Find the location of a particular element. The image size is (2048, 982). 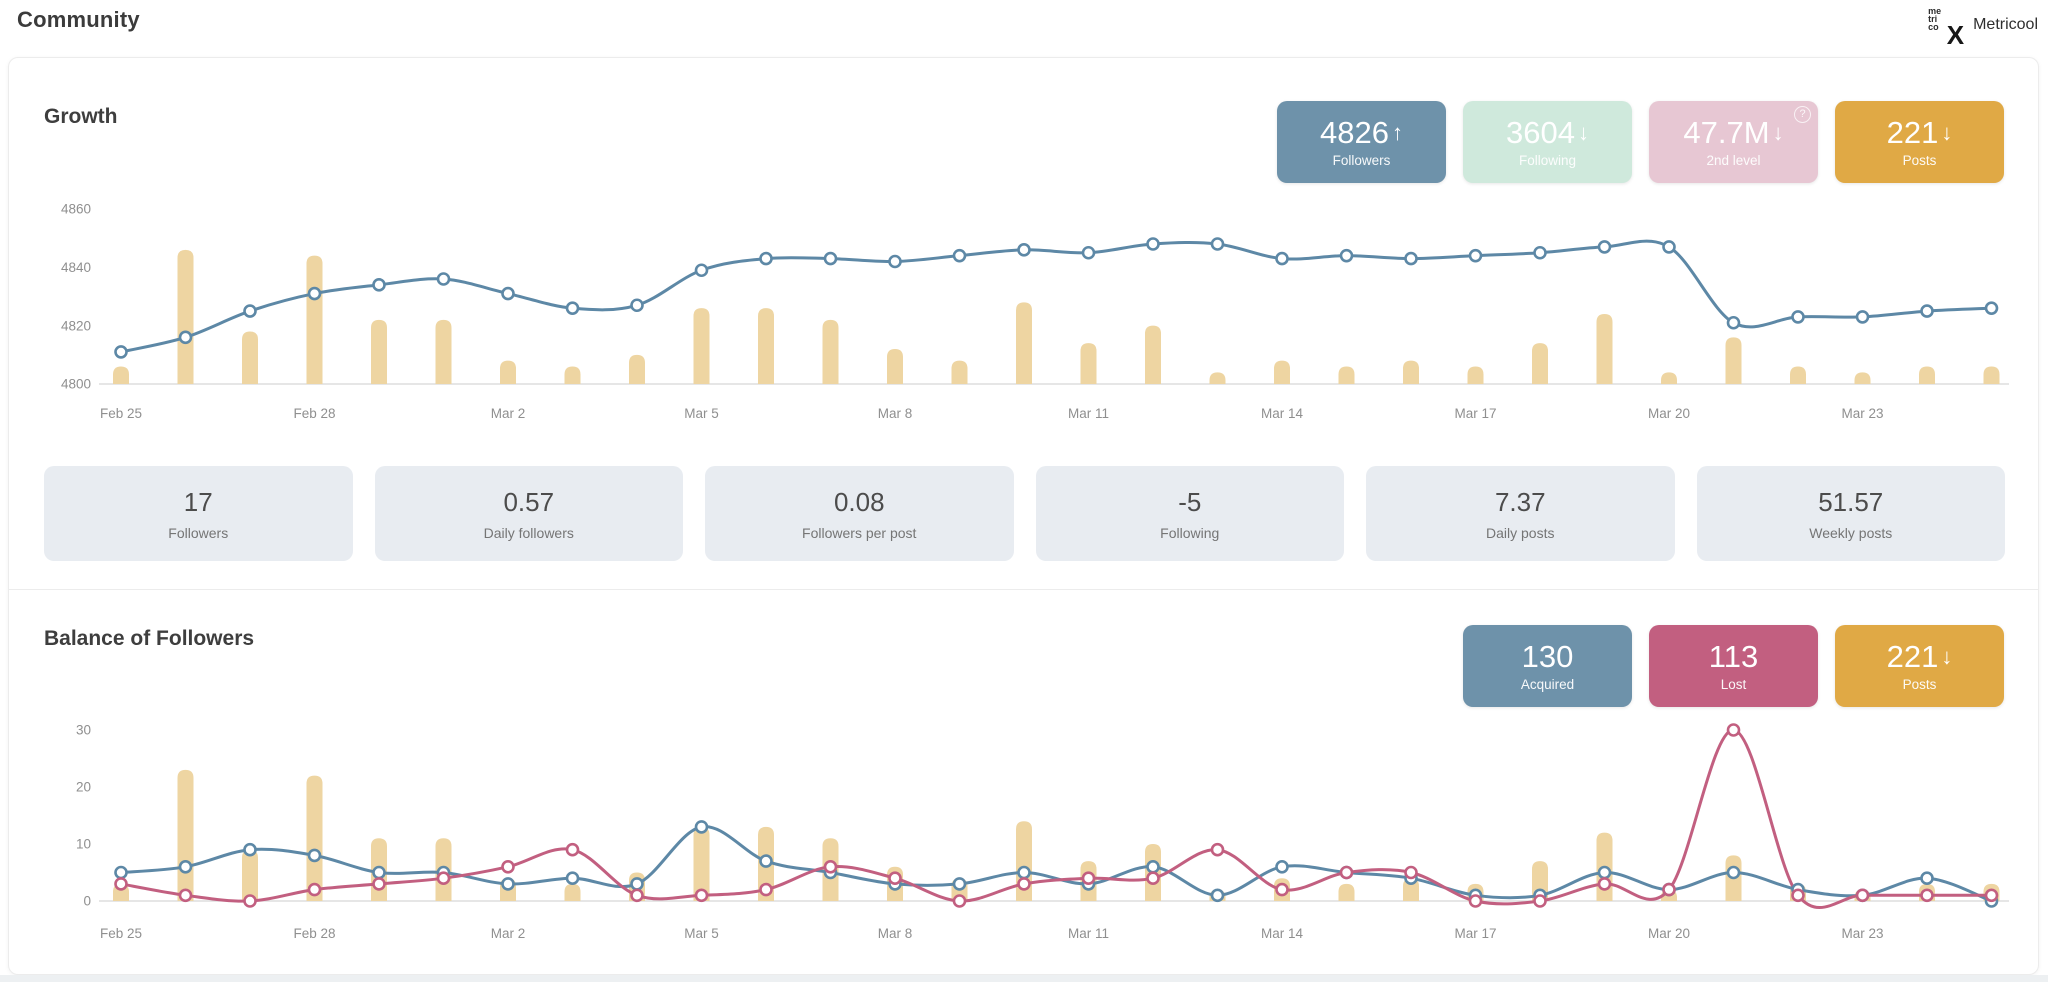

balance-x-axis-label: Mar 20 is located at coordinates (1669, 933).